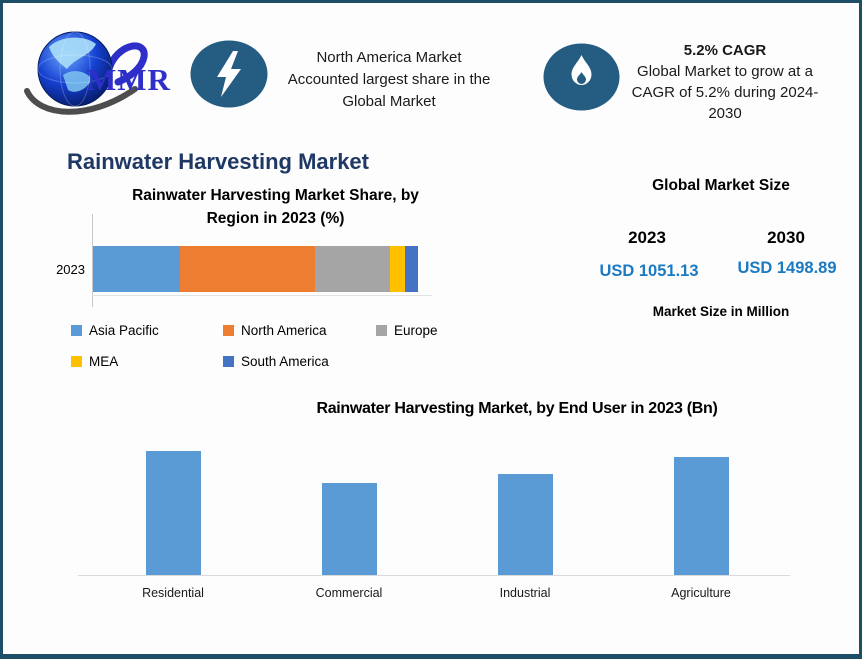 The image size is (862, 659). What do you see at coordinates (92, 260) in the screenshot?
I see `region-chart-y-axis` at bounding box center [92, 260].